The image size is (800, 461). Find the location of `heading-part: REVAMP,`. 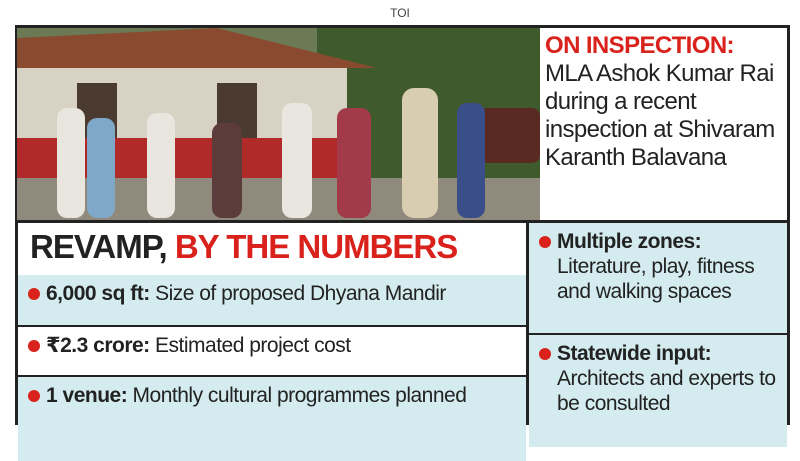

heading-part: REVAMP, is located at coordinates (99, 246).